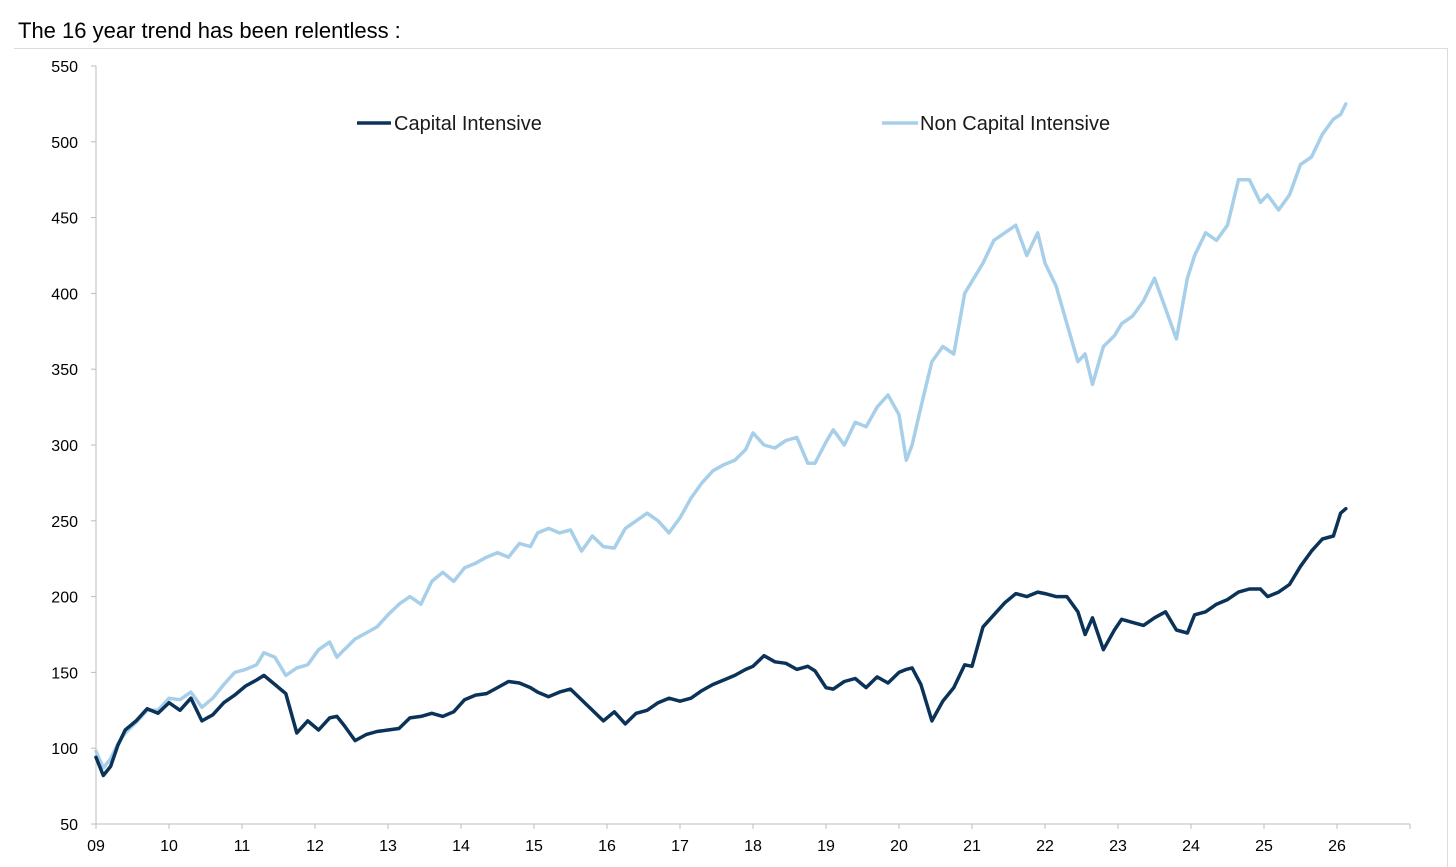 This screenshot has width=1456, height=867. What do you see at coordinates (315, 846) in the screenshot?
I see `x-tick-label: 12` at bounding box center [315, 846].